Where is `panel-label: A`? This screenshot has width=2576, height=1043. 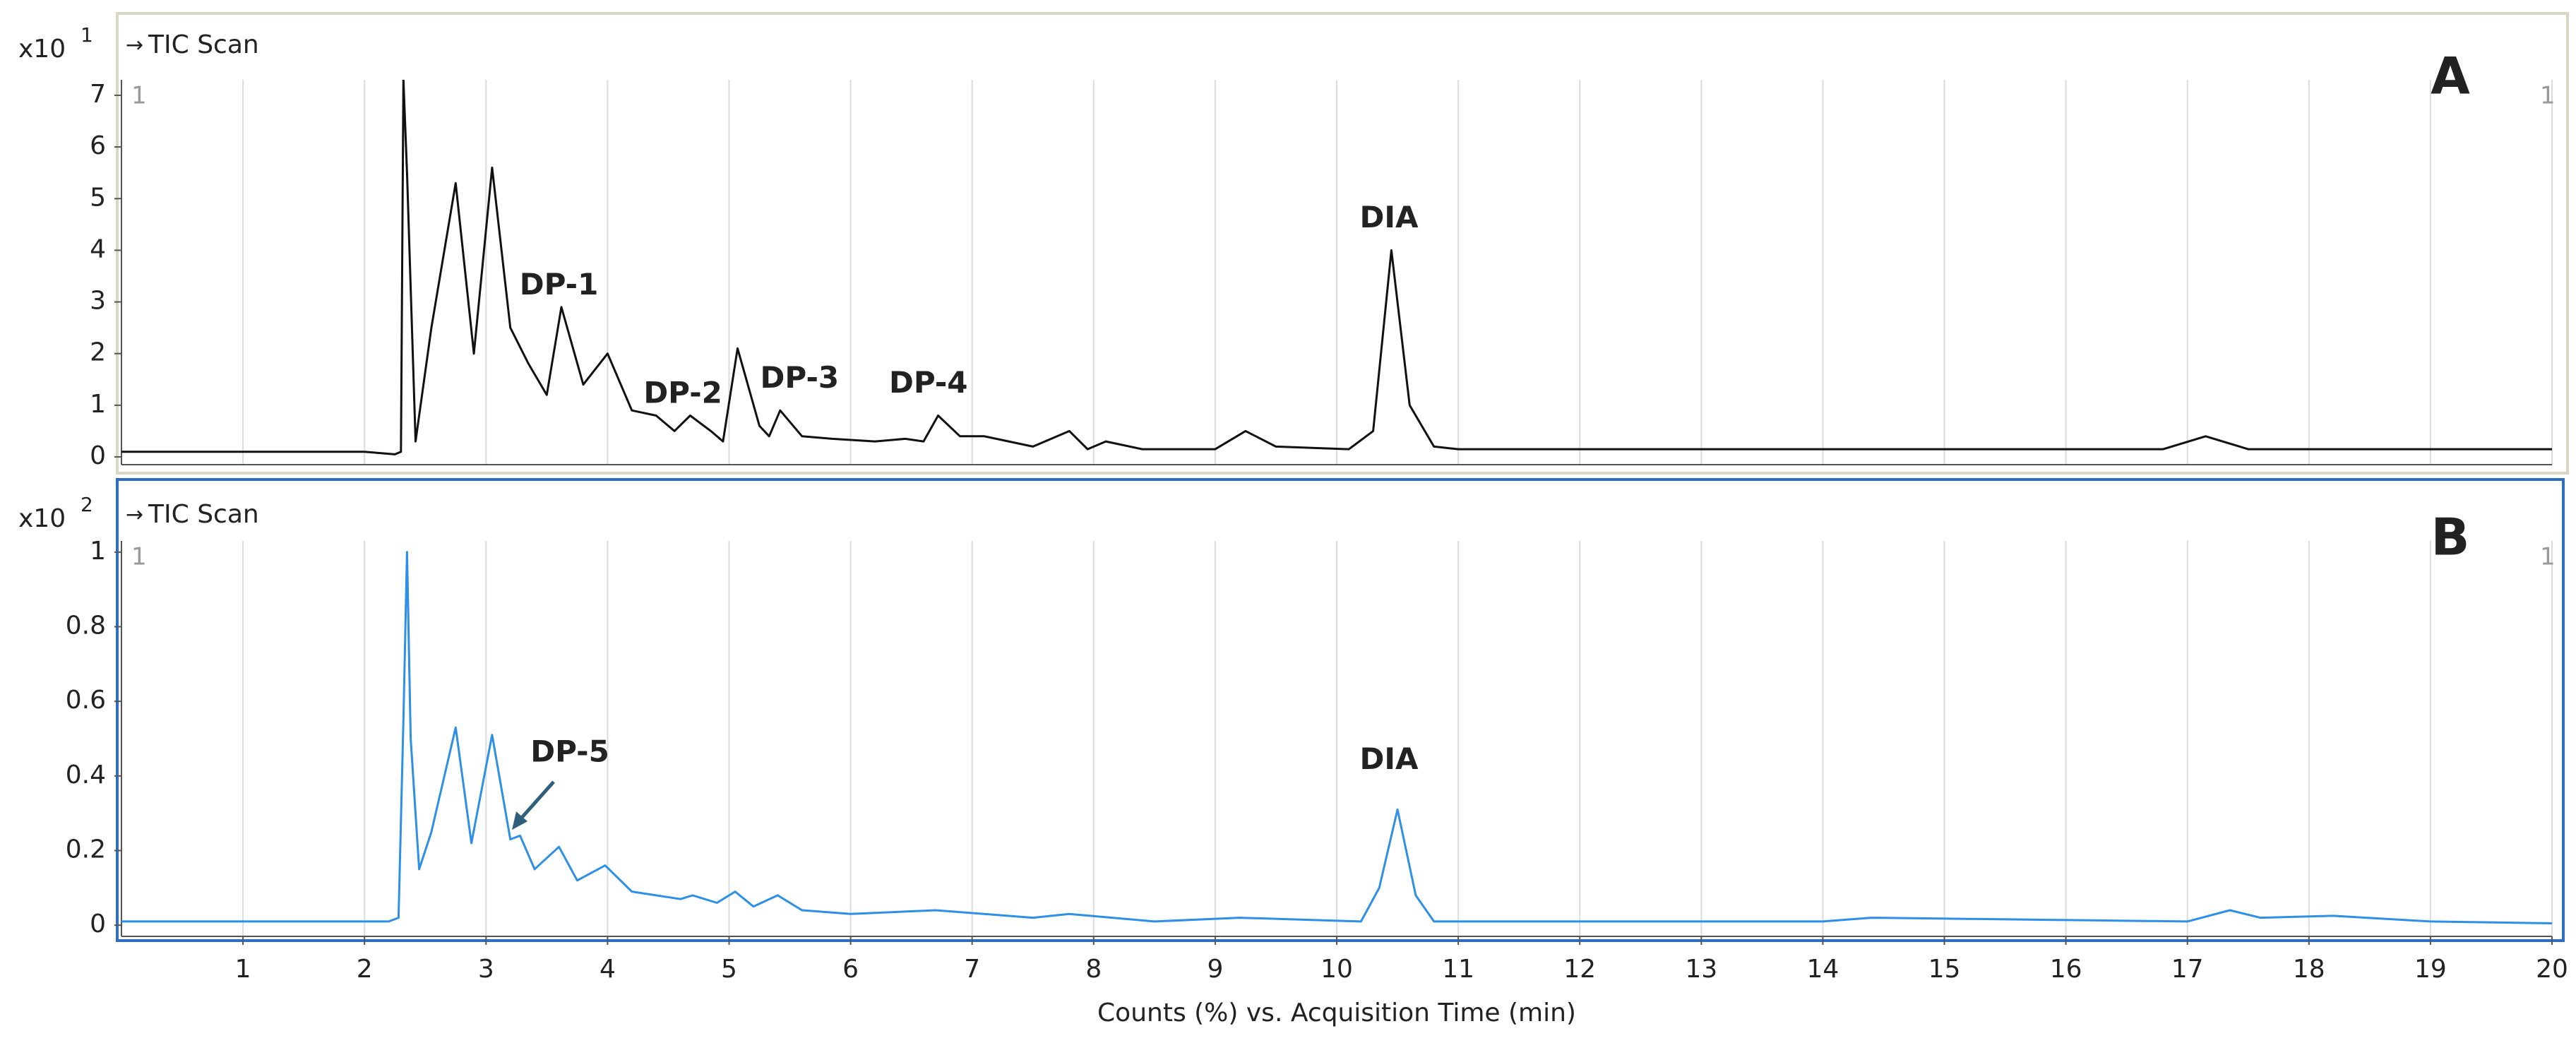
panel-label: A is located at coordinates (2450, 76).